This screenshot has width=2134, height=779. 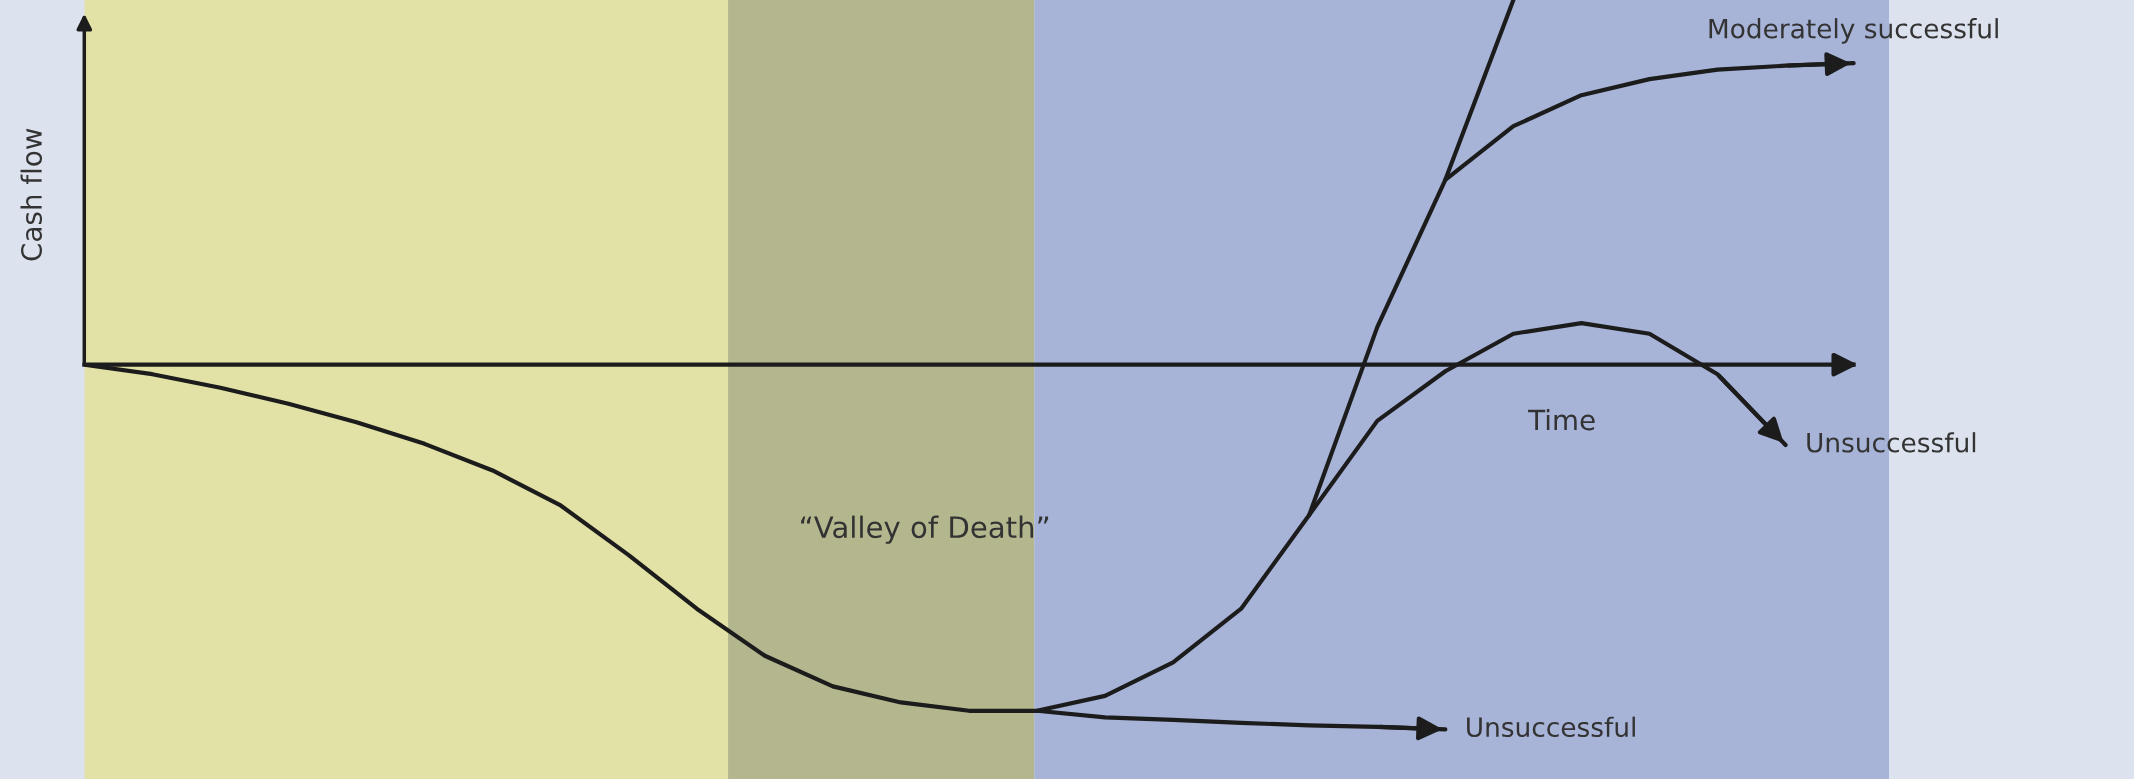 What do you see at coordinates (1561, 419) in the screenshot?
I see `x-axis-title: Time` at bounding box center [1561, 419].